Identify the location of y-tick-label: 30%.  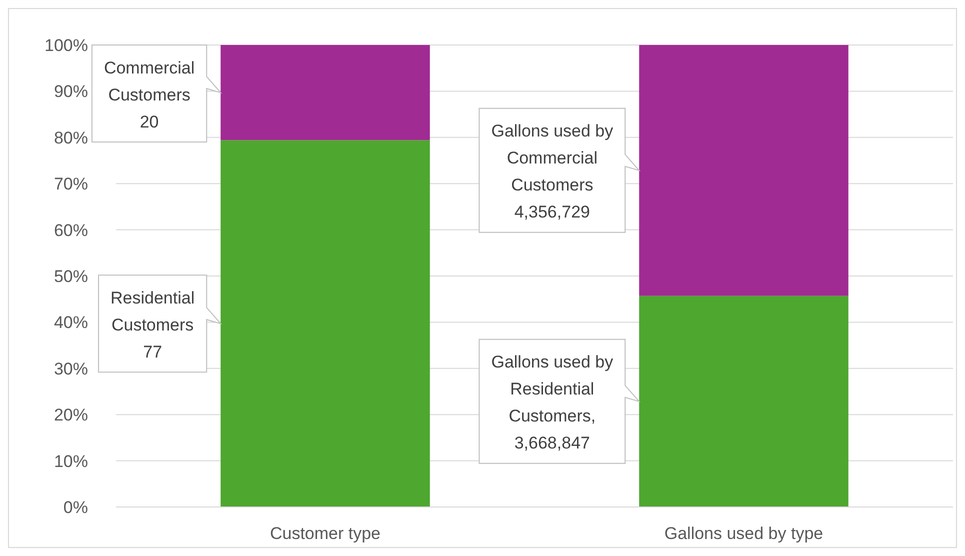
(71, 368).